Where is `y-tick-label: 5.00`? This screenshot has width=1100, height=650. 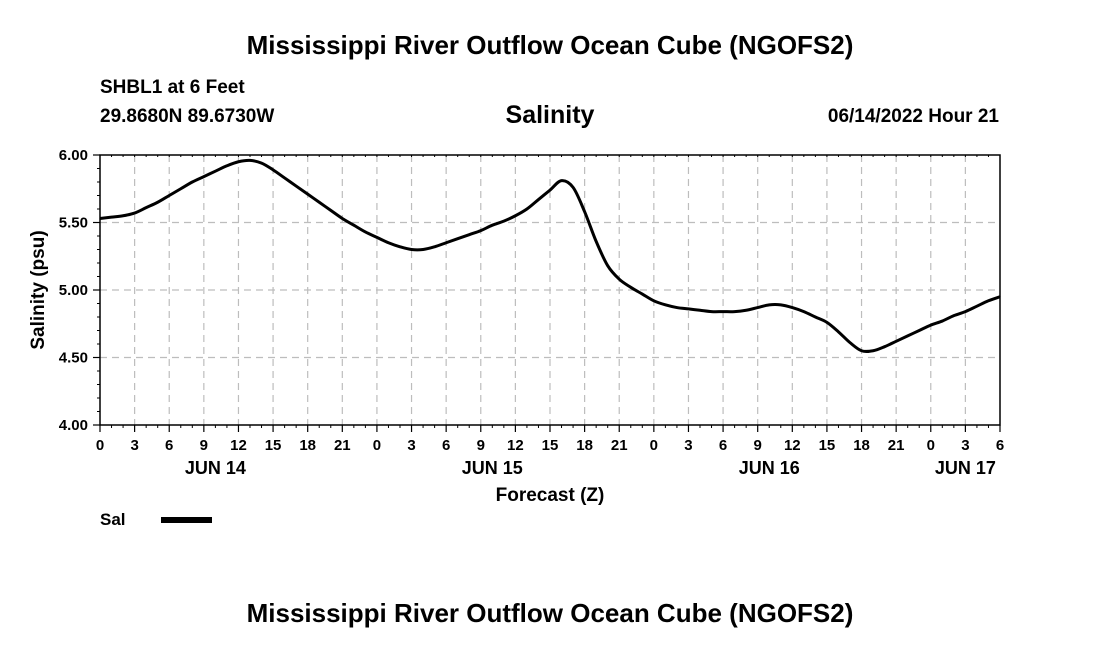
y-tick-label: 5.00 is located at coordinates (73, 290).